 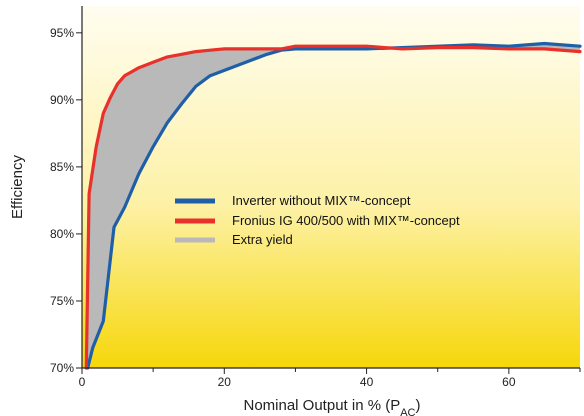 I want to click on x-axis-title-main: Nominal Output in % (P, so click(x=321, y=405).